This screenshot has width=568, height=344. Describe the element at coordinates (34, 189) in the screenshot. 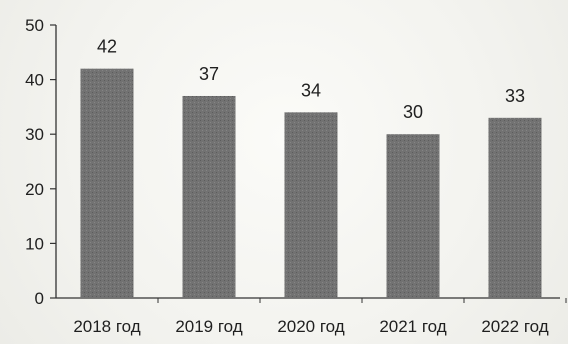

I see `y-tick-label: 20` at that location.